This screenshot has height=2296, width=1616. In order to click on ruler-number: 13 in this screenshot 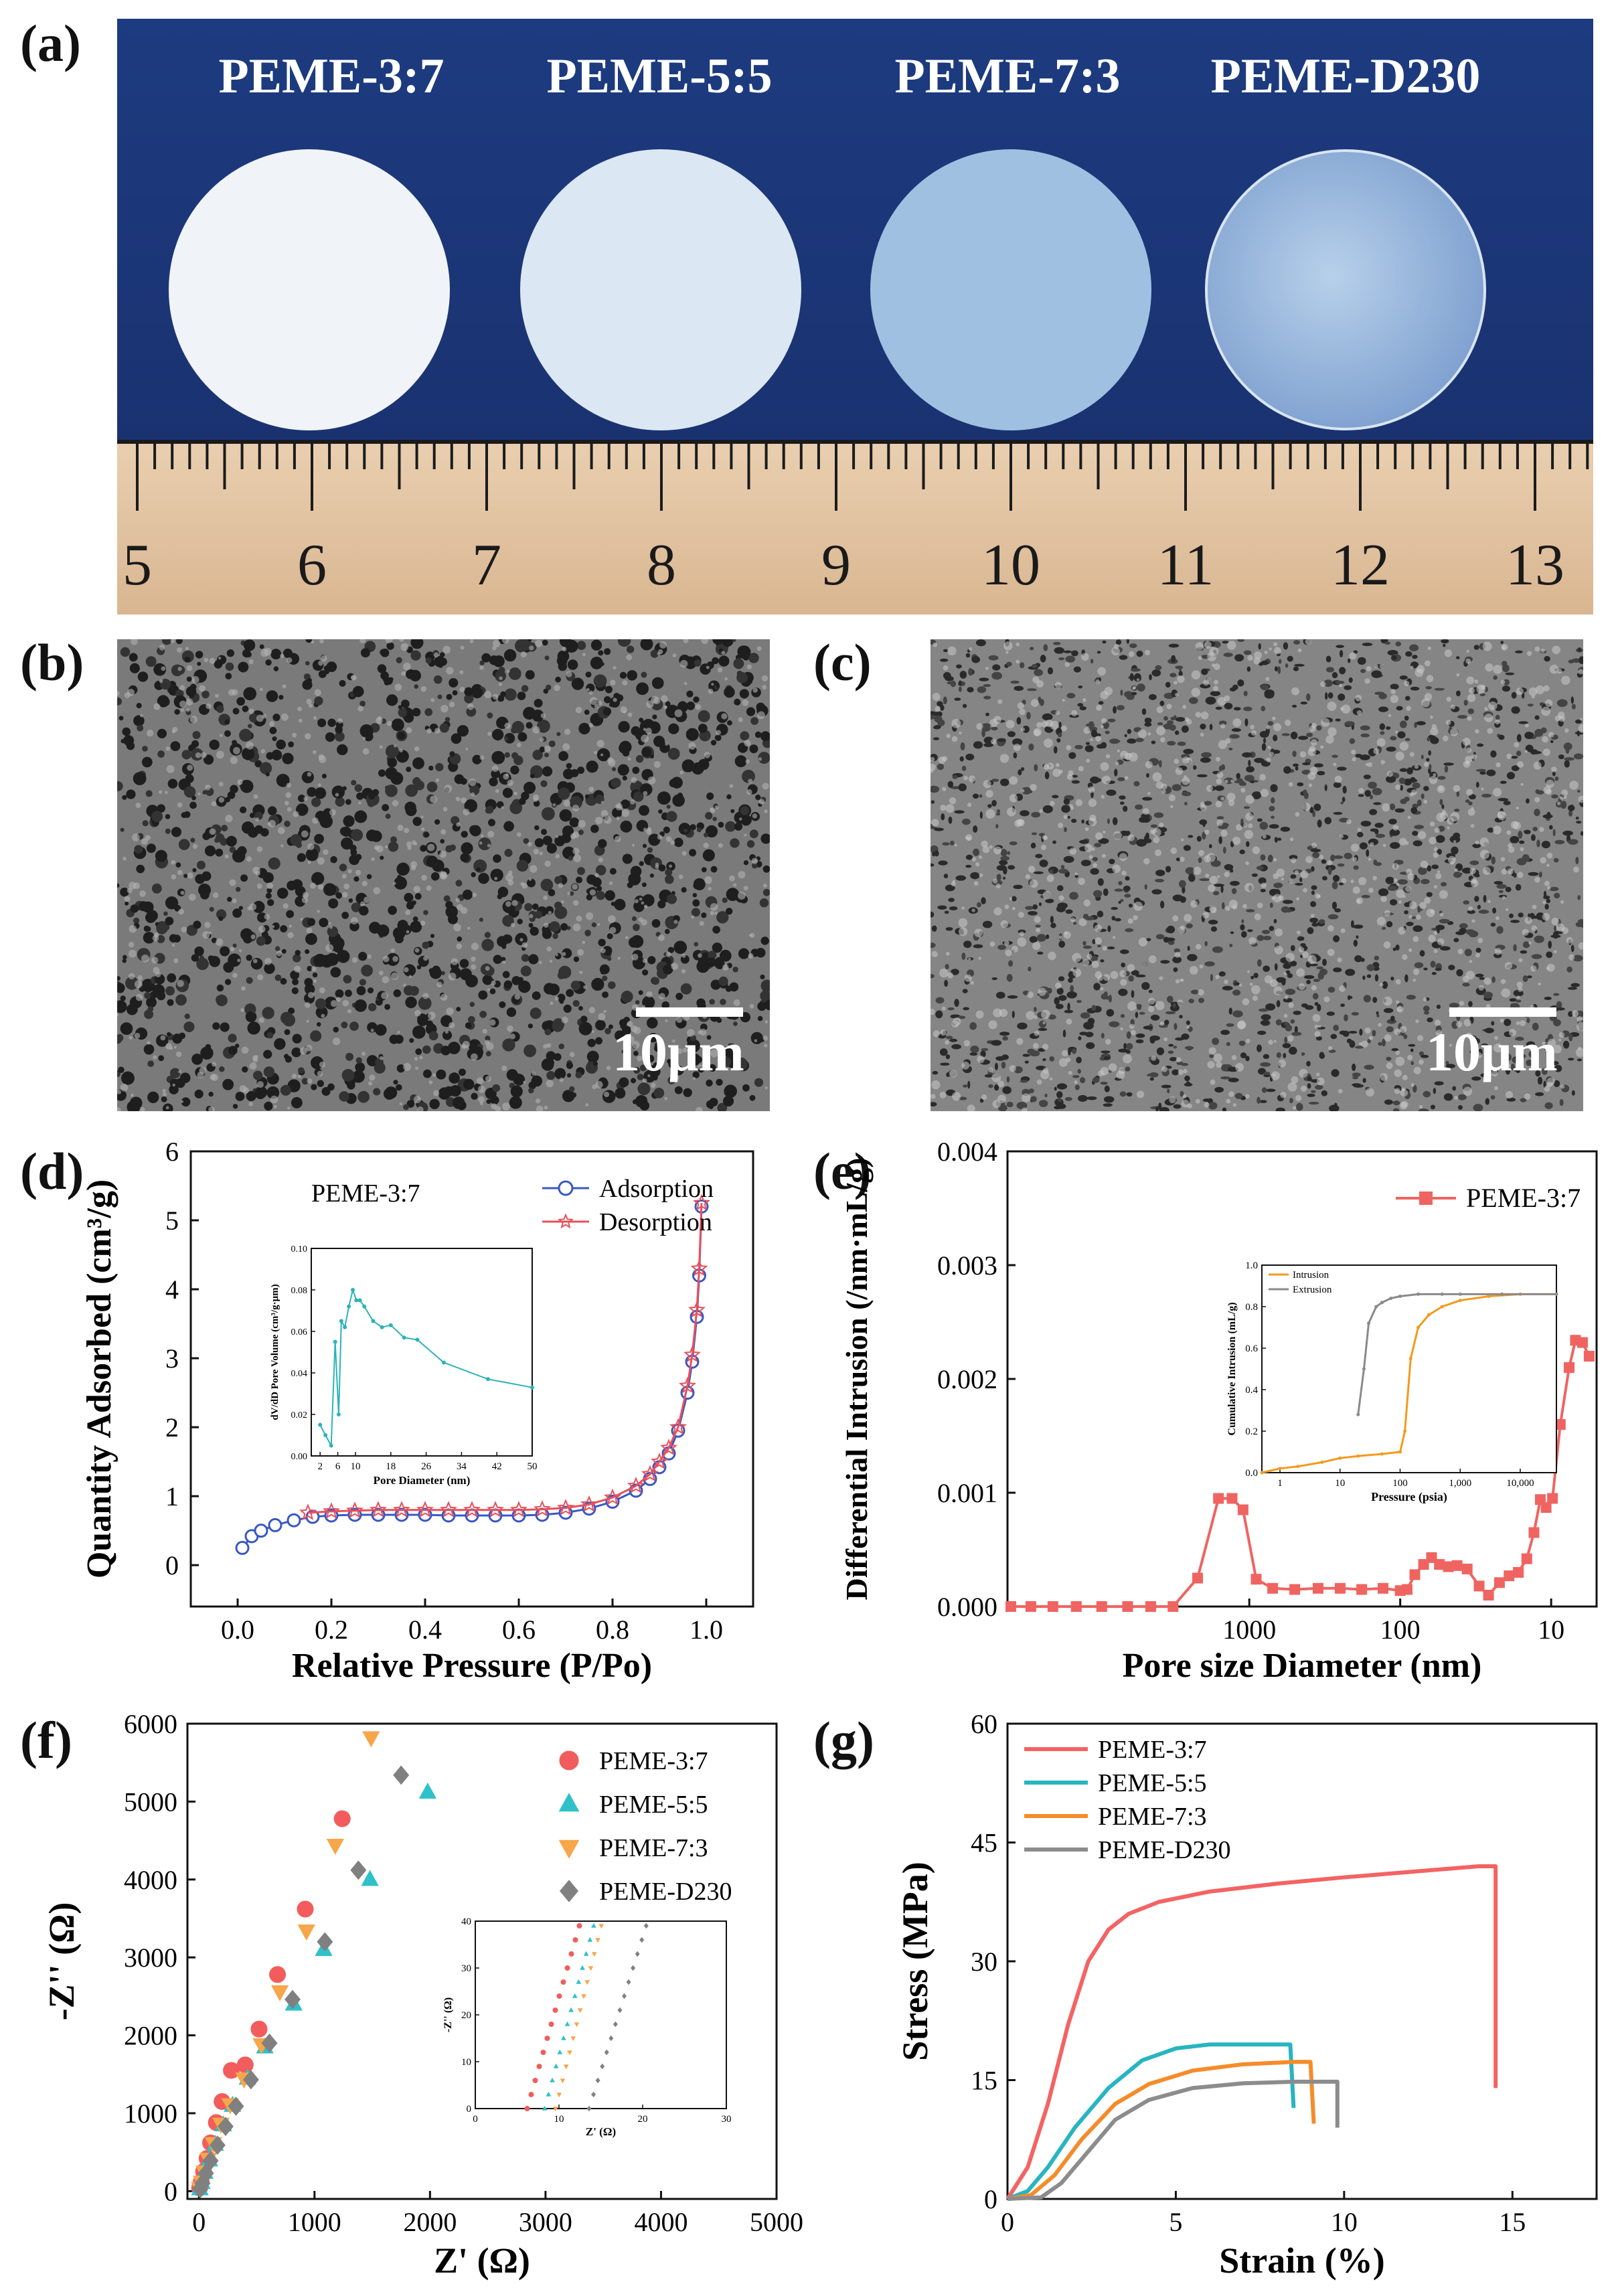, I will do `click(1535, 565)`.